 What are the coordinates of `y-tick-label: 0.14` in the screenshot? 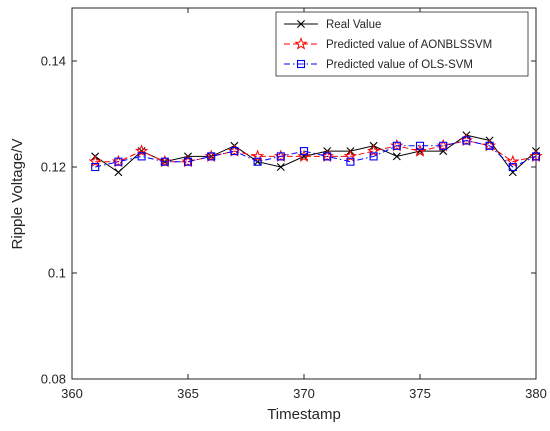 It's located at (53, 61).